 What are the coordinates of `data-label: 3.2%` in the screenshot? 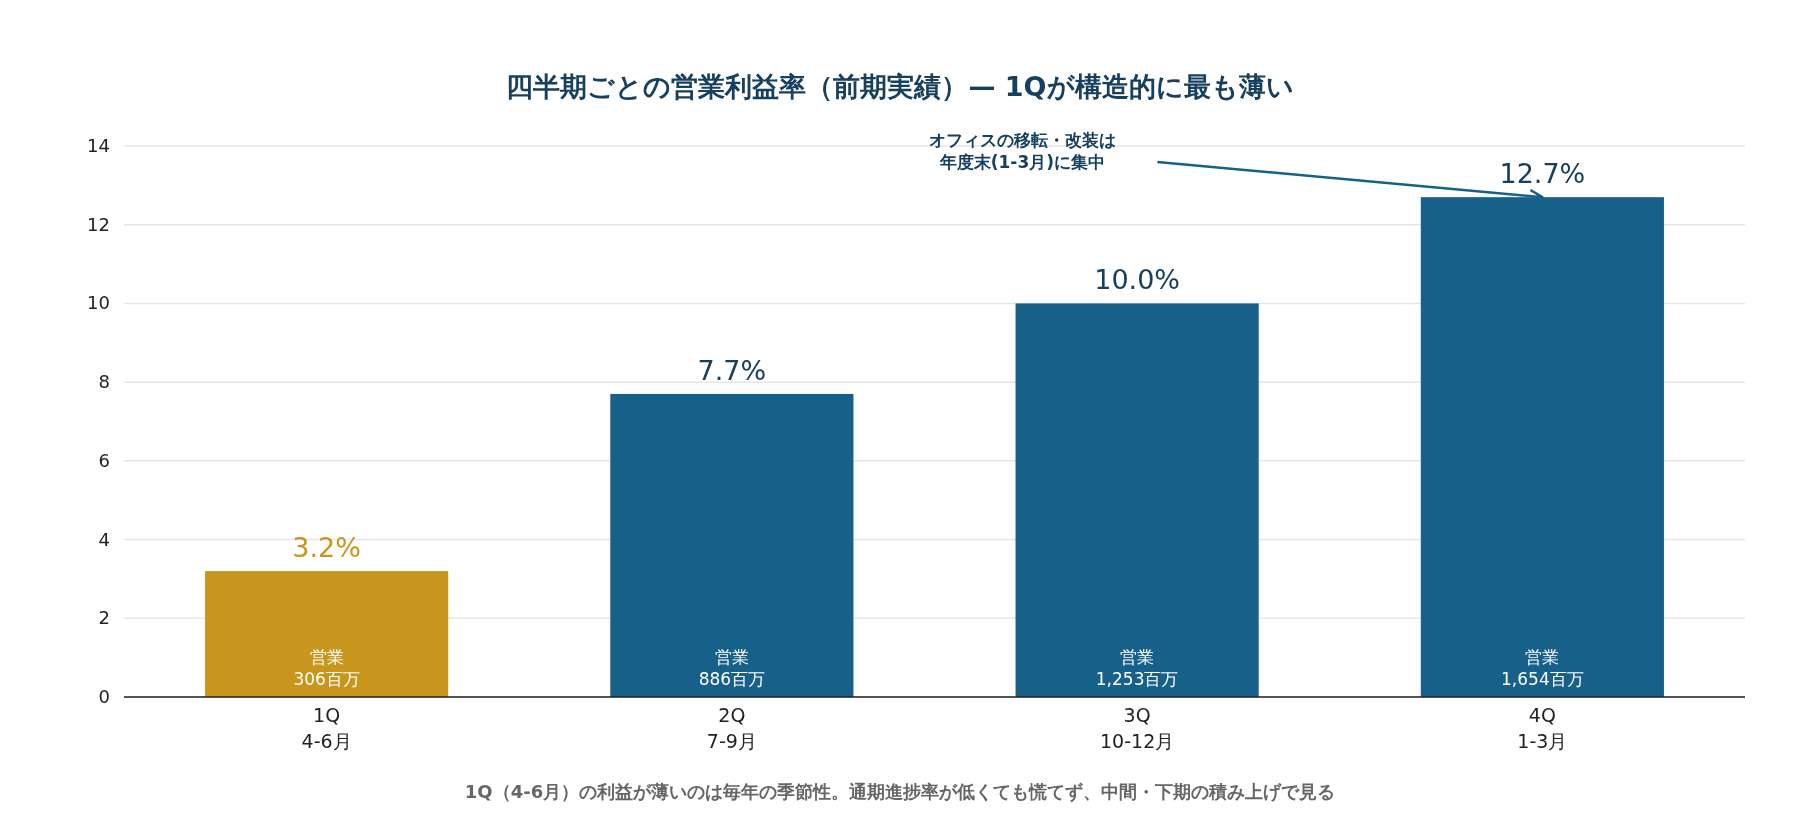 It's located at (326, 548).